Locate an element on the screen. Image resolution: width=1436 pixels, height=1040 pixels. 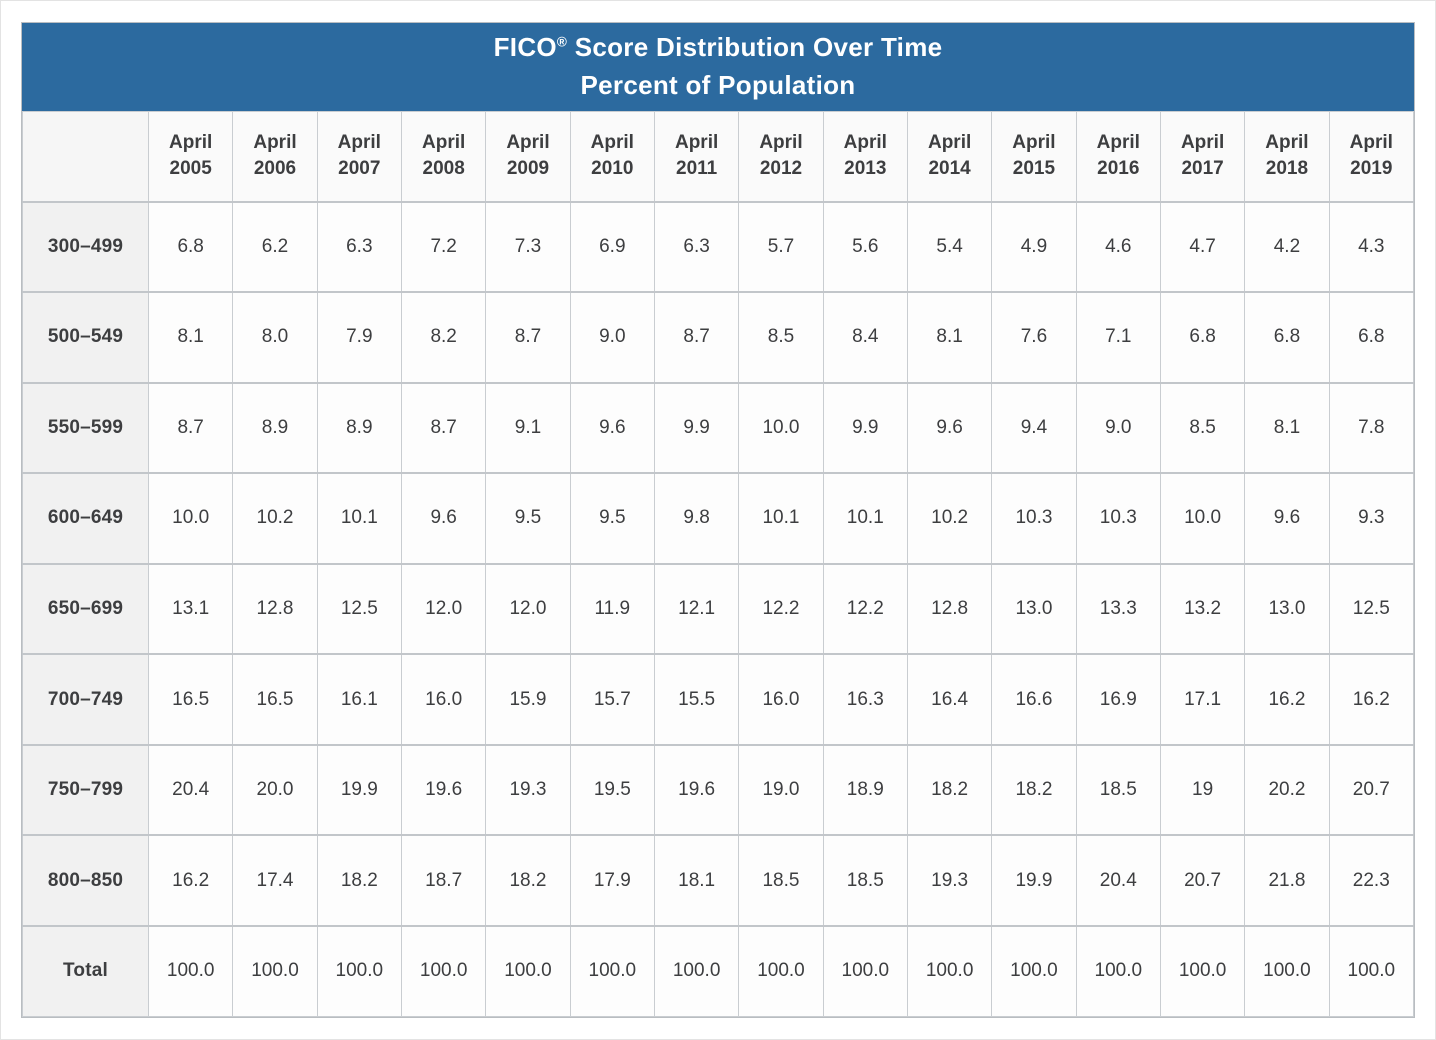
data-cell: 12.1 is located at coordinates (696, 609).